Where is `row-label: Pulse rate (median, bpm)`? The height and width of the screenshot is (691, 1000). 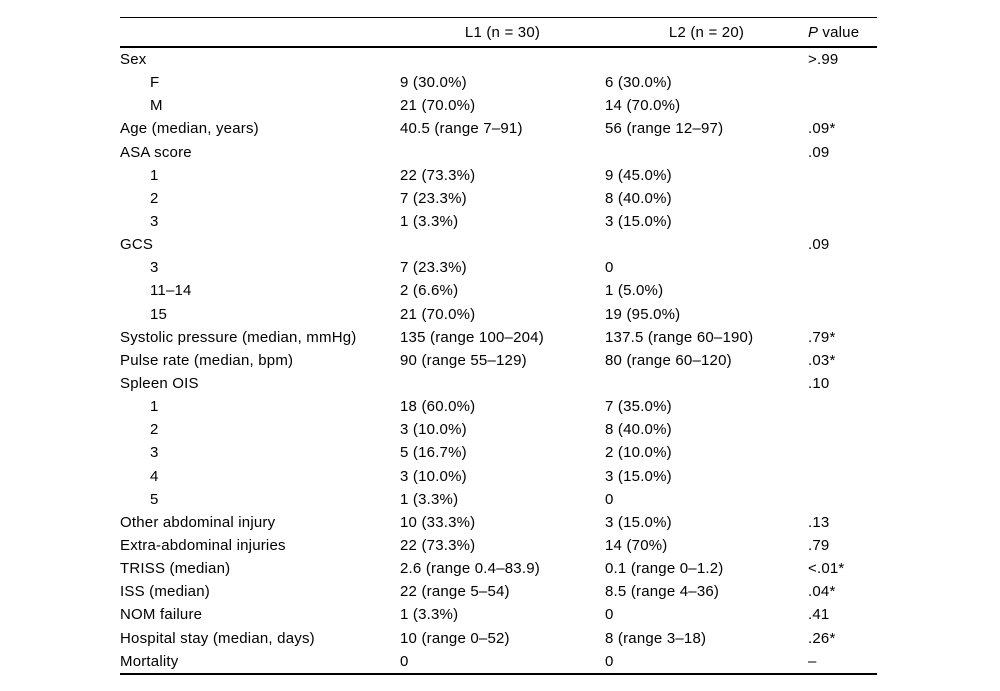
row-label: Pulse rate (median, bpm) is located at coordinates (207, 360).